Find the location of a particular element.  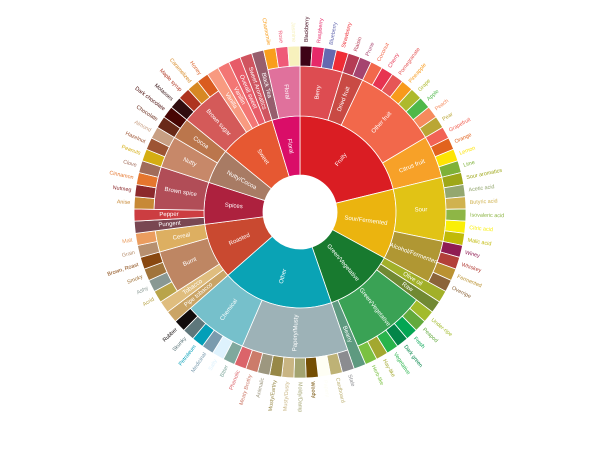

label-tier3-animalic: Animalic is located at coordinates (261, 387).